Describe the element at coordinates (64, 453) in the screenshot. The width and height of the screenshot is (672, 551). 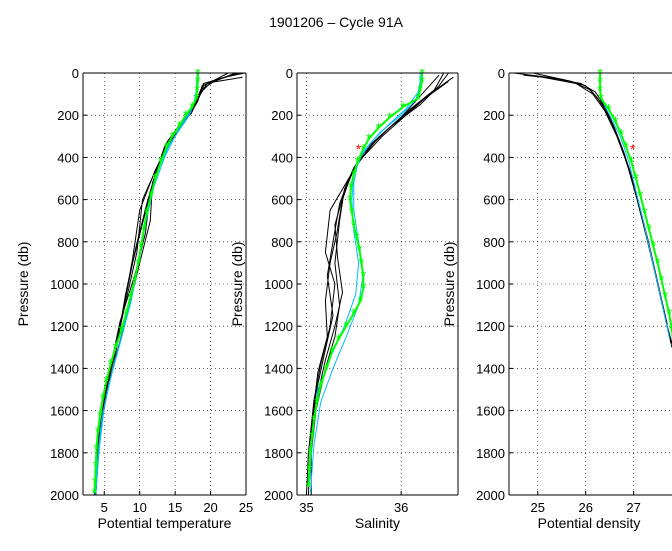
I see `temperature-y-tick-label: 1800` at that location.